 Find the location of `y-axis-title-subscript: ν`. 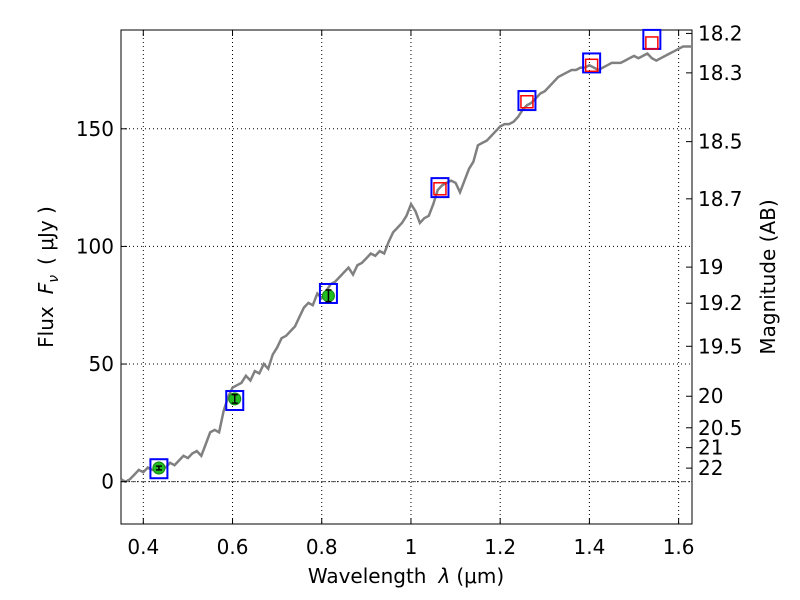

y-axis-title-subscript: ν is located at coordinates (54, 279).